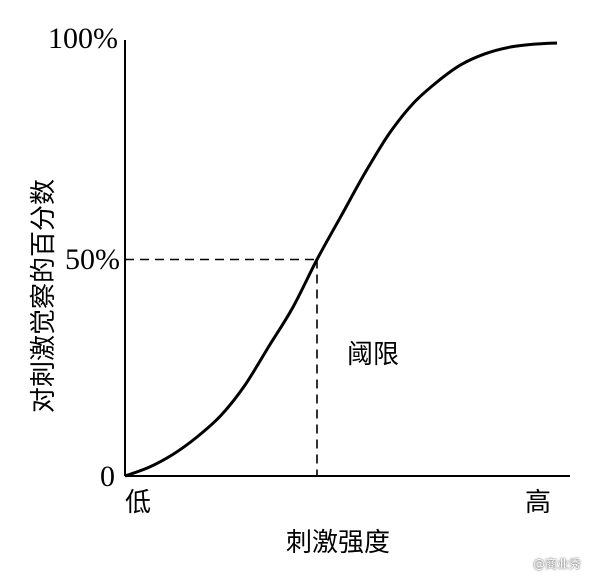 The width and height of the screenshot is (591, 578). I want to click on x-tick-label-high: 高, so click(538, 503).